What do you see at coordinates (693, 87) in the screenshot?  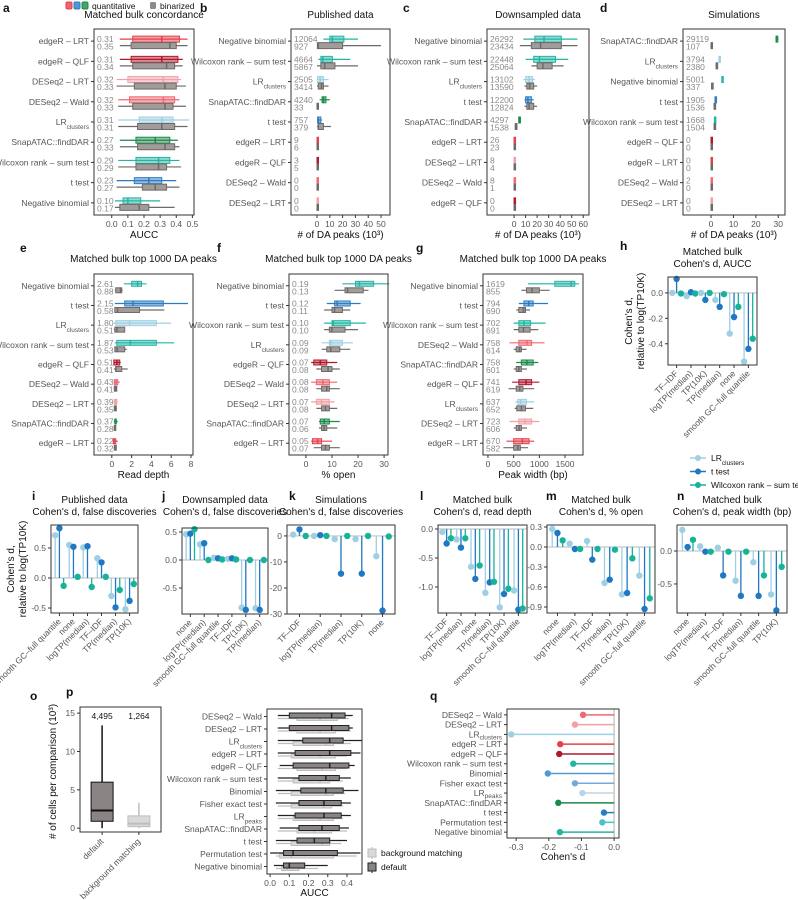 I see `binarized-value: 337` at bounding box center [693, 87].